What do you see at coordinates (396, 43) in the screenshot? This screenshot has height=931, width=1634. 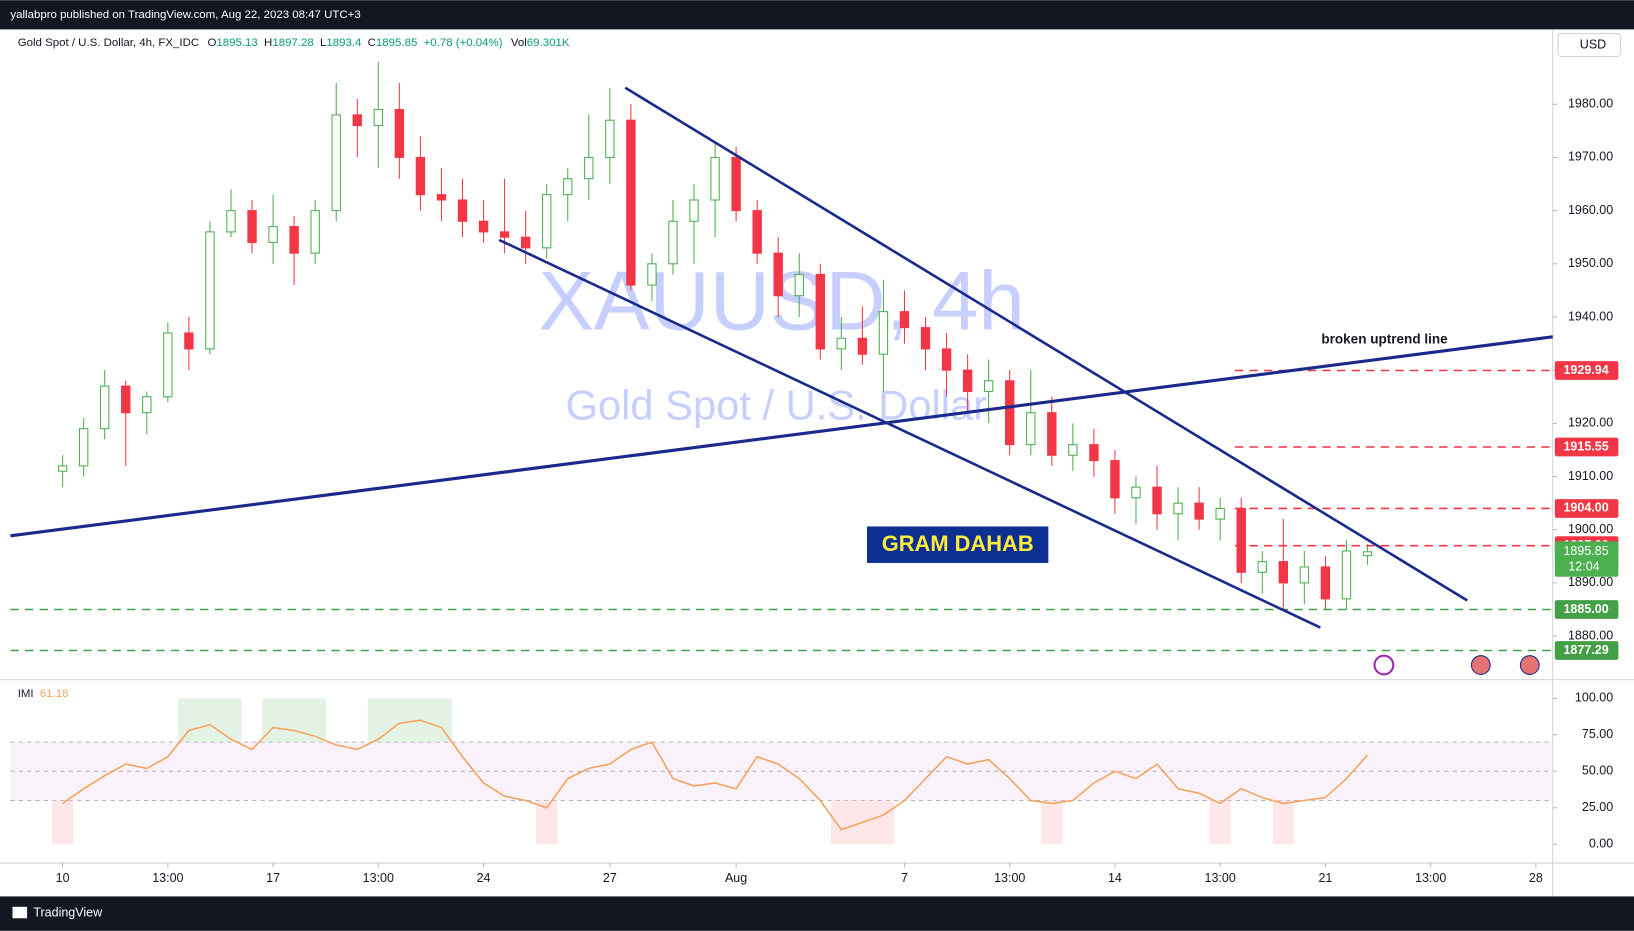 I see `close: 1895.85` at bounding box center [396, 43].